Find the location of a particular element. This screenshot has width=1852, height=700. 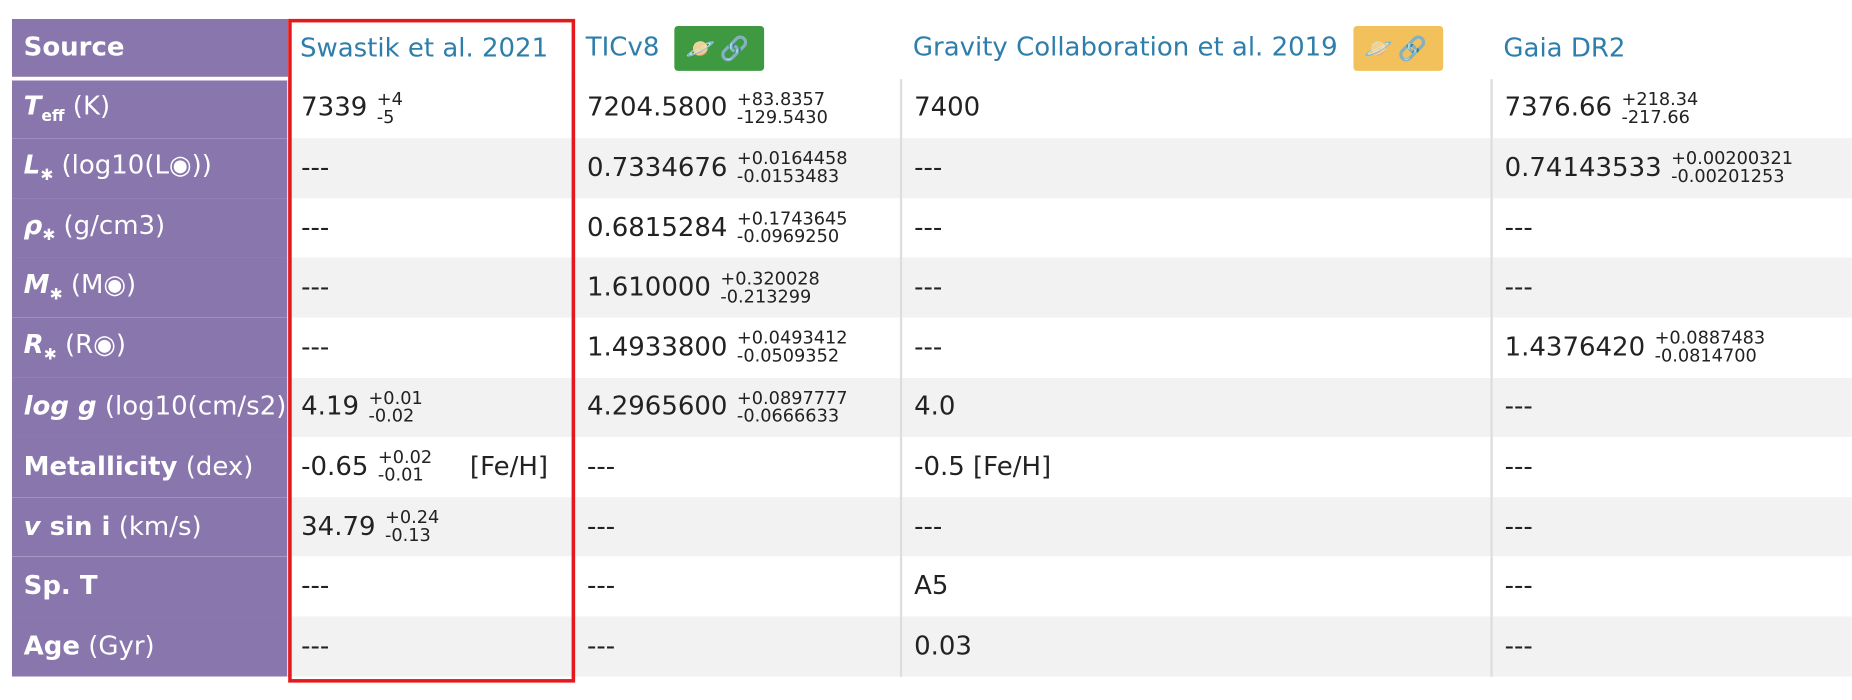

row-label: Age (Gyr) is located at coordinates (150, 646).